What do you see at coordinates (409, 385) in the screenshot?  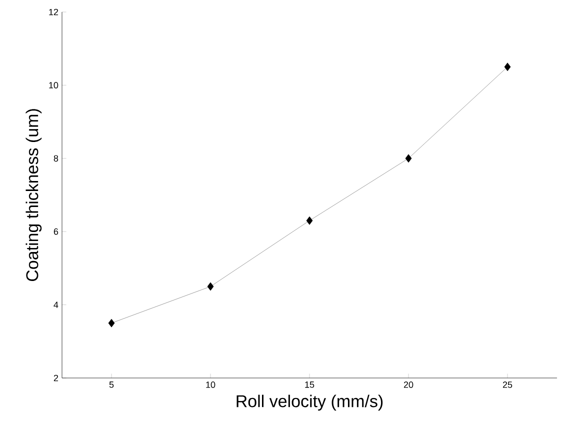 I see `x-tick-label: 20` at bounding box center [409, 385].